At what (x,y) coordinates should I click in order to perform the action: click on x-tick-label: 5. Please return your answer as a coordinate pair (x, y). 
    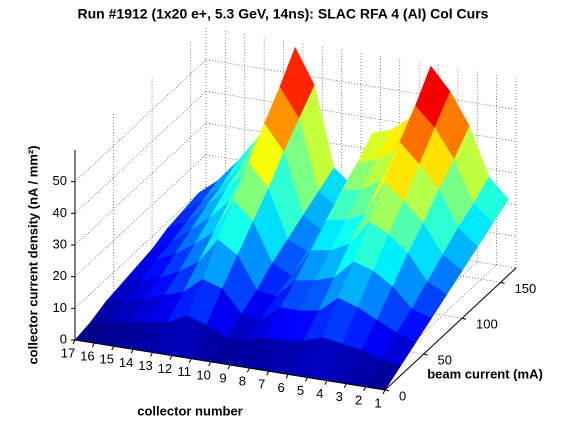
    Looking at the image, I should click on (300, 390).